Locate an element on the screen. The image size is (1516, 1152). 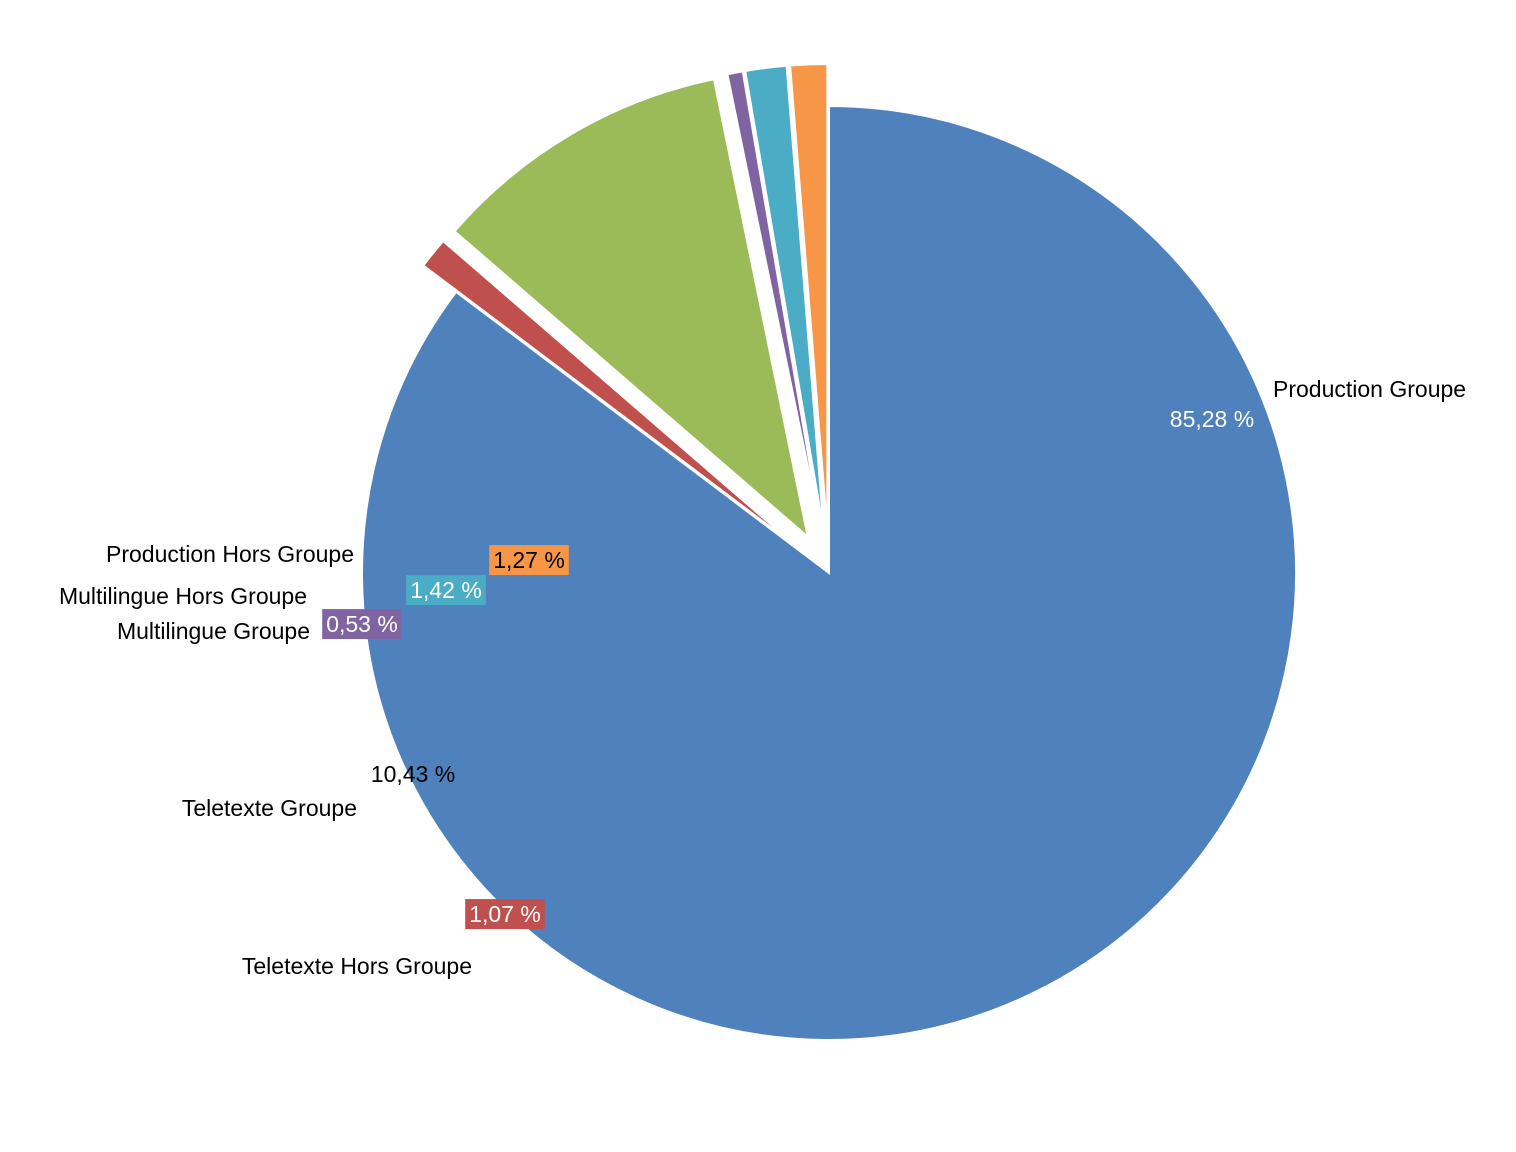
value-label-multilingue-groupe: 0,53 % is located at coordinates (362, 624).